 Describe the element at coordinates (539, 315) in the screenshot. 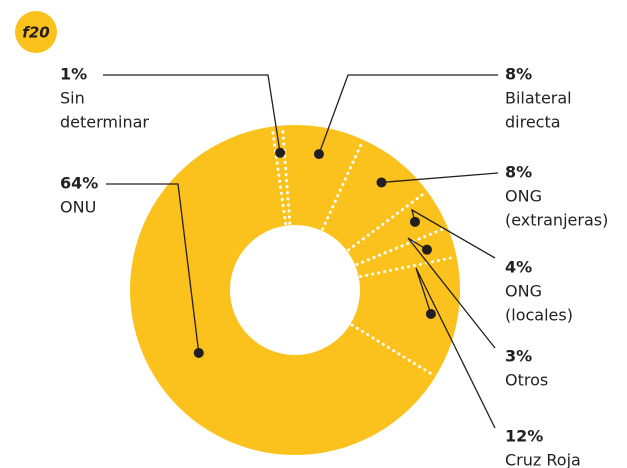

I see `category-label: (locales)` at that location.